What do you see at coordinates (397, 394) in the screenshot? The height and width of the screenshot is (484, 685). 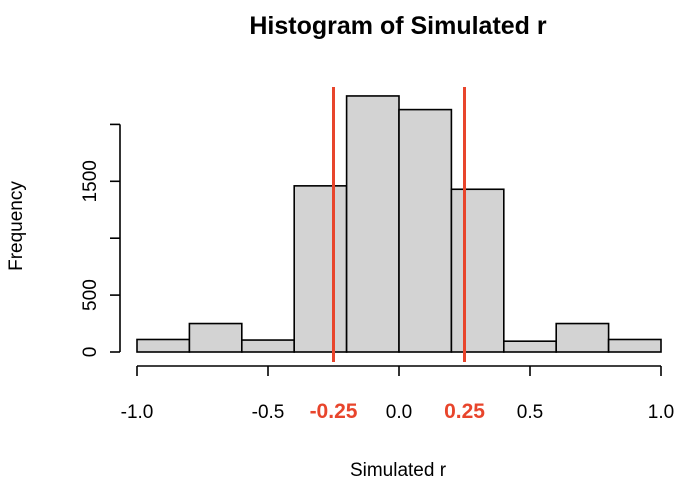 I see `x-axis: -1.0 -0.5 0.0 0.5 1.0` at bounding box center [397, 394].